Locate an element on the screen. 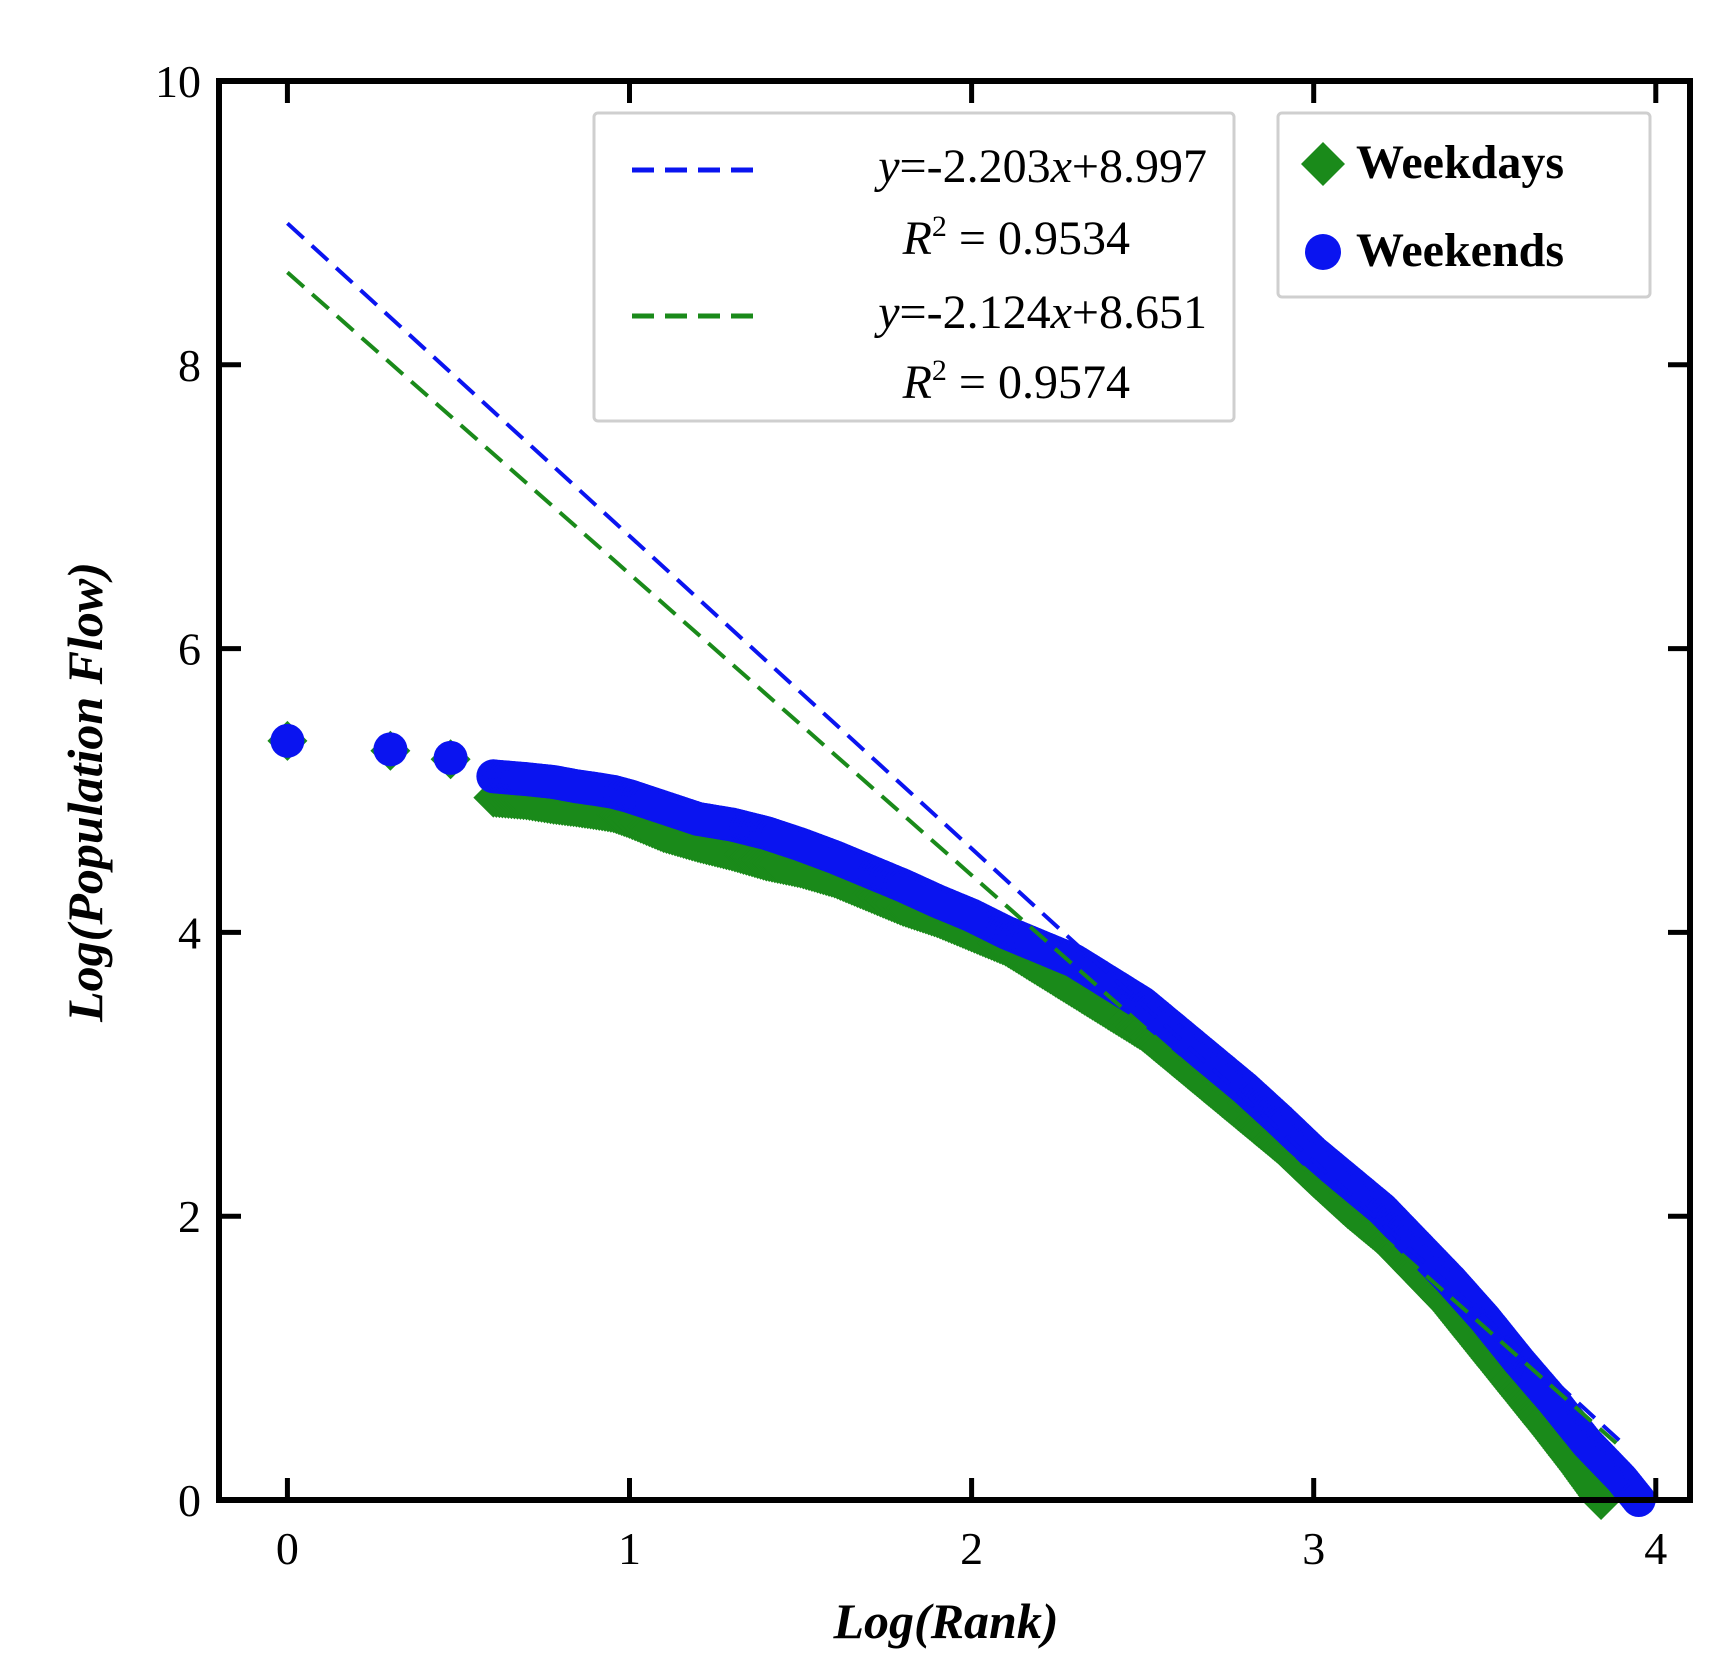 Image resolution: width=1709 pixels, height=1669 pixels. x-tick-label: 1 is located at coordinates (629, 1548).